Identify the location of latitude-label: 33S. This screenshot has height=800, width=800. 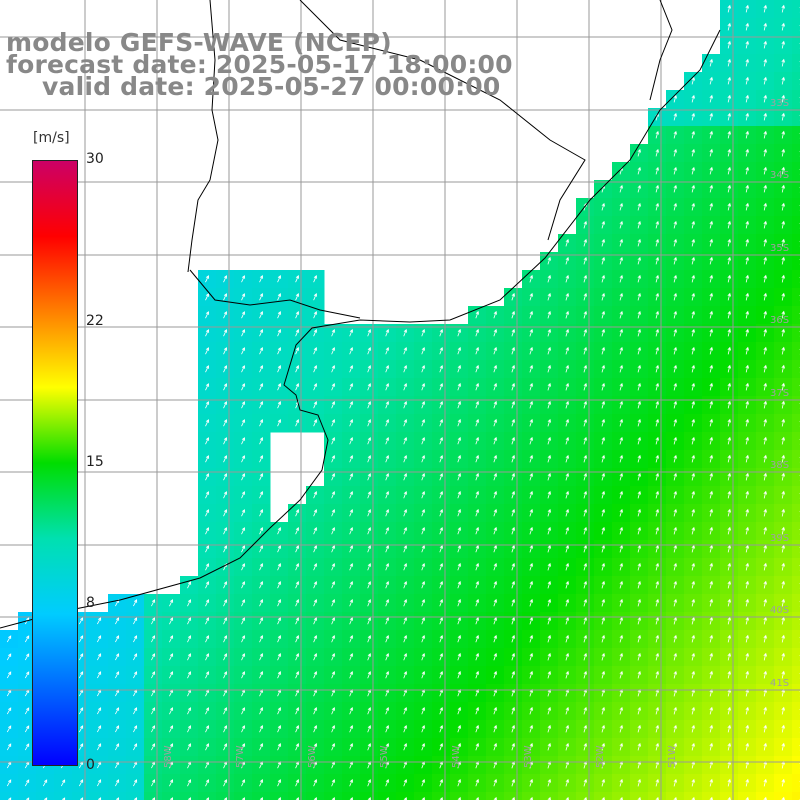
(780, 103).